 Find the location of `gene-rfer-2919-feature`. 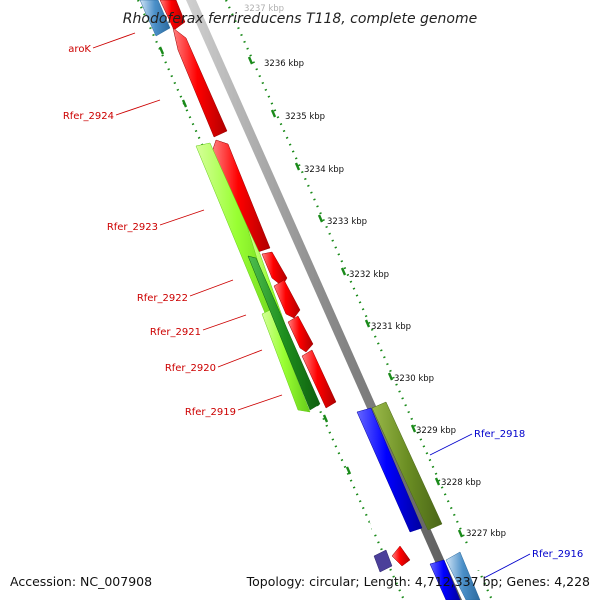

gene-rfer-2919-feature is located at coordinates (319, 379).